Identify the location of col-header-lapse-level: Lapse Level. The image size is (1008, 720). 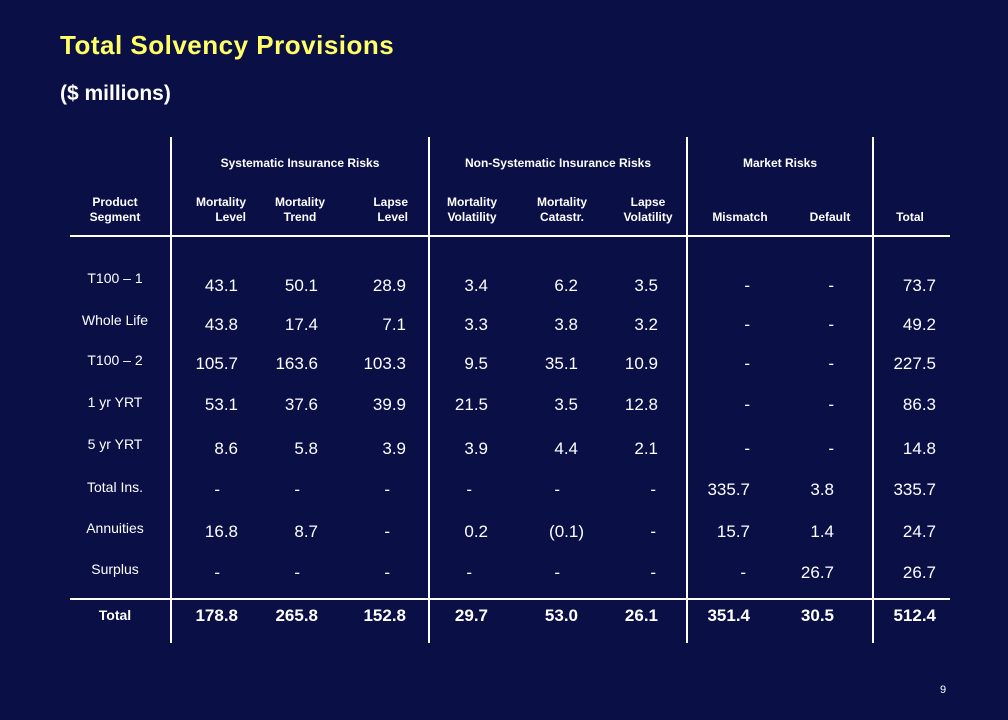
(390, 209).